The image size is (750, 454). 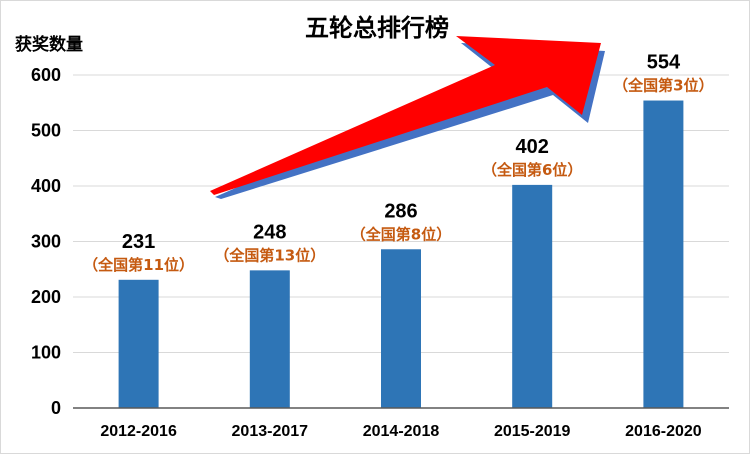 What do you see at coordinates (532, 431) in the screenshot?
I see `x-tick-label: 2015-2019` at bounding box center [532, 431].